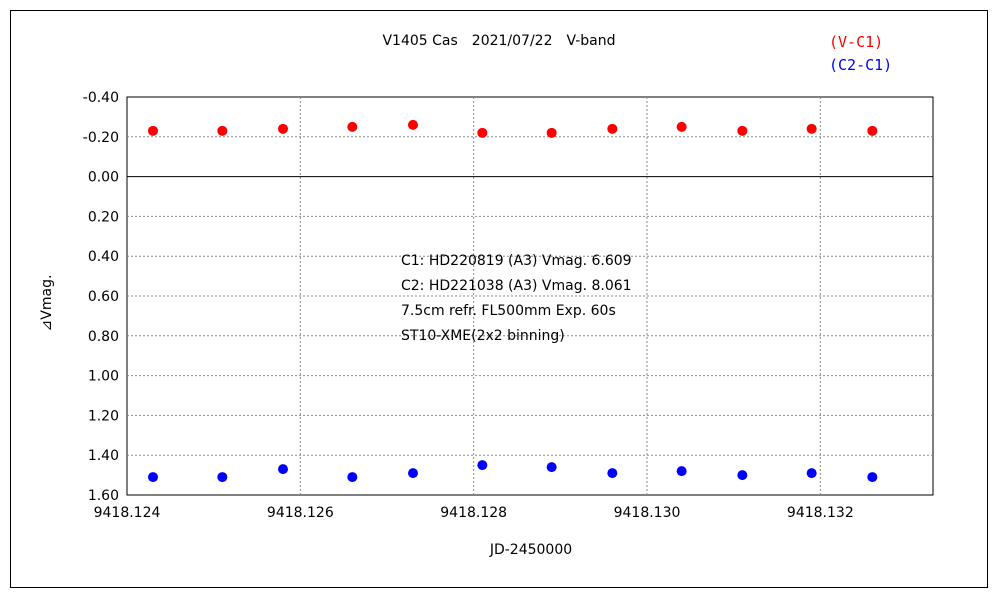 The image size is (1000, 600). I want to click on y-tick-label: 1.20, so click(103, 416).